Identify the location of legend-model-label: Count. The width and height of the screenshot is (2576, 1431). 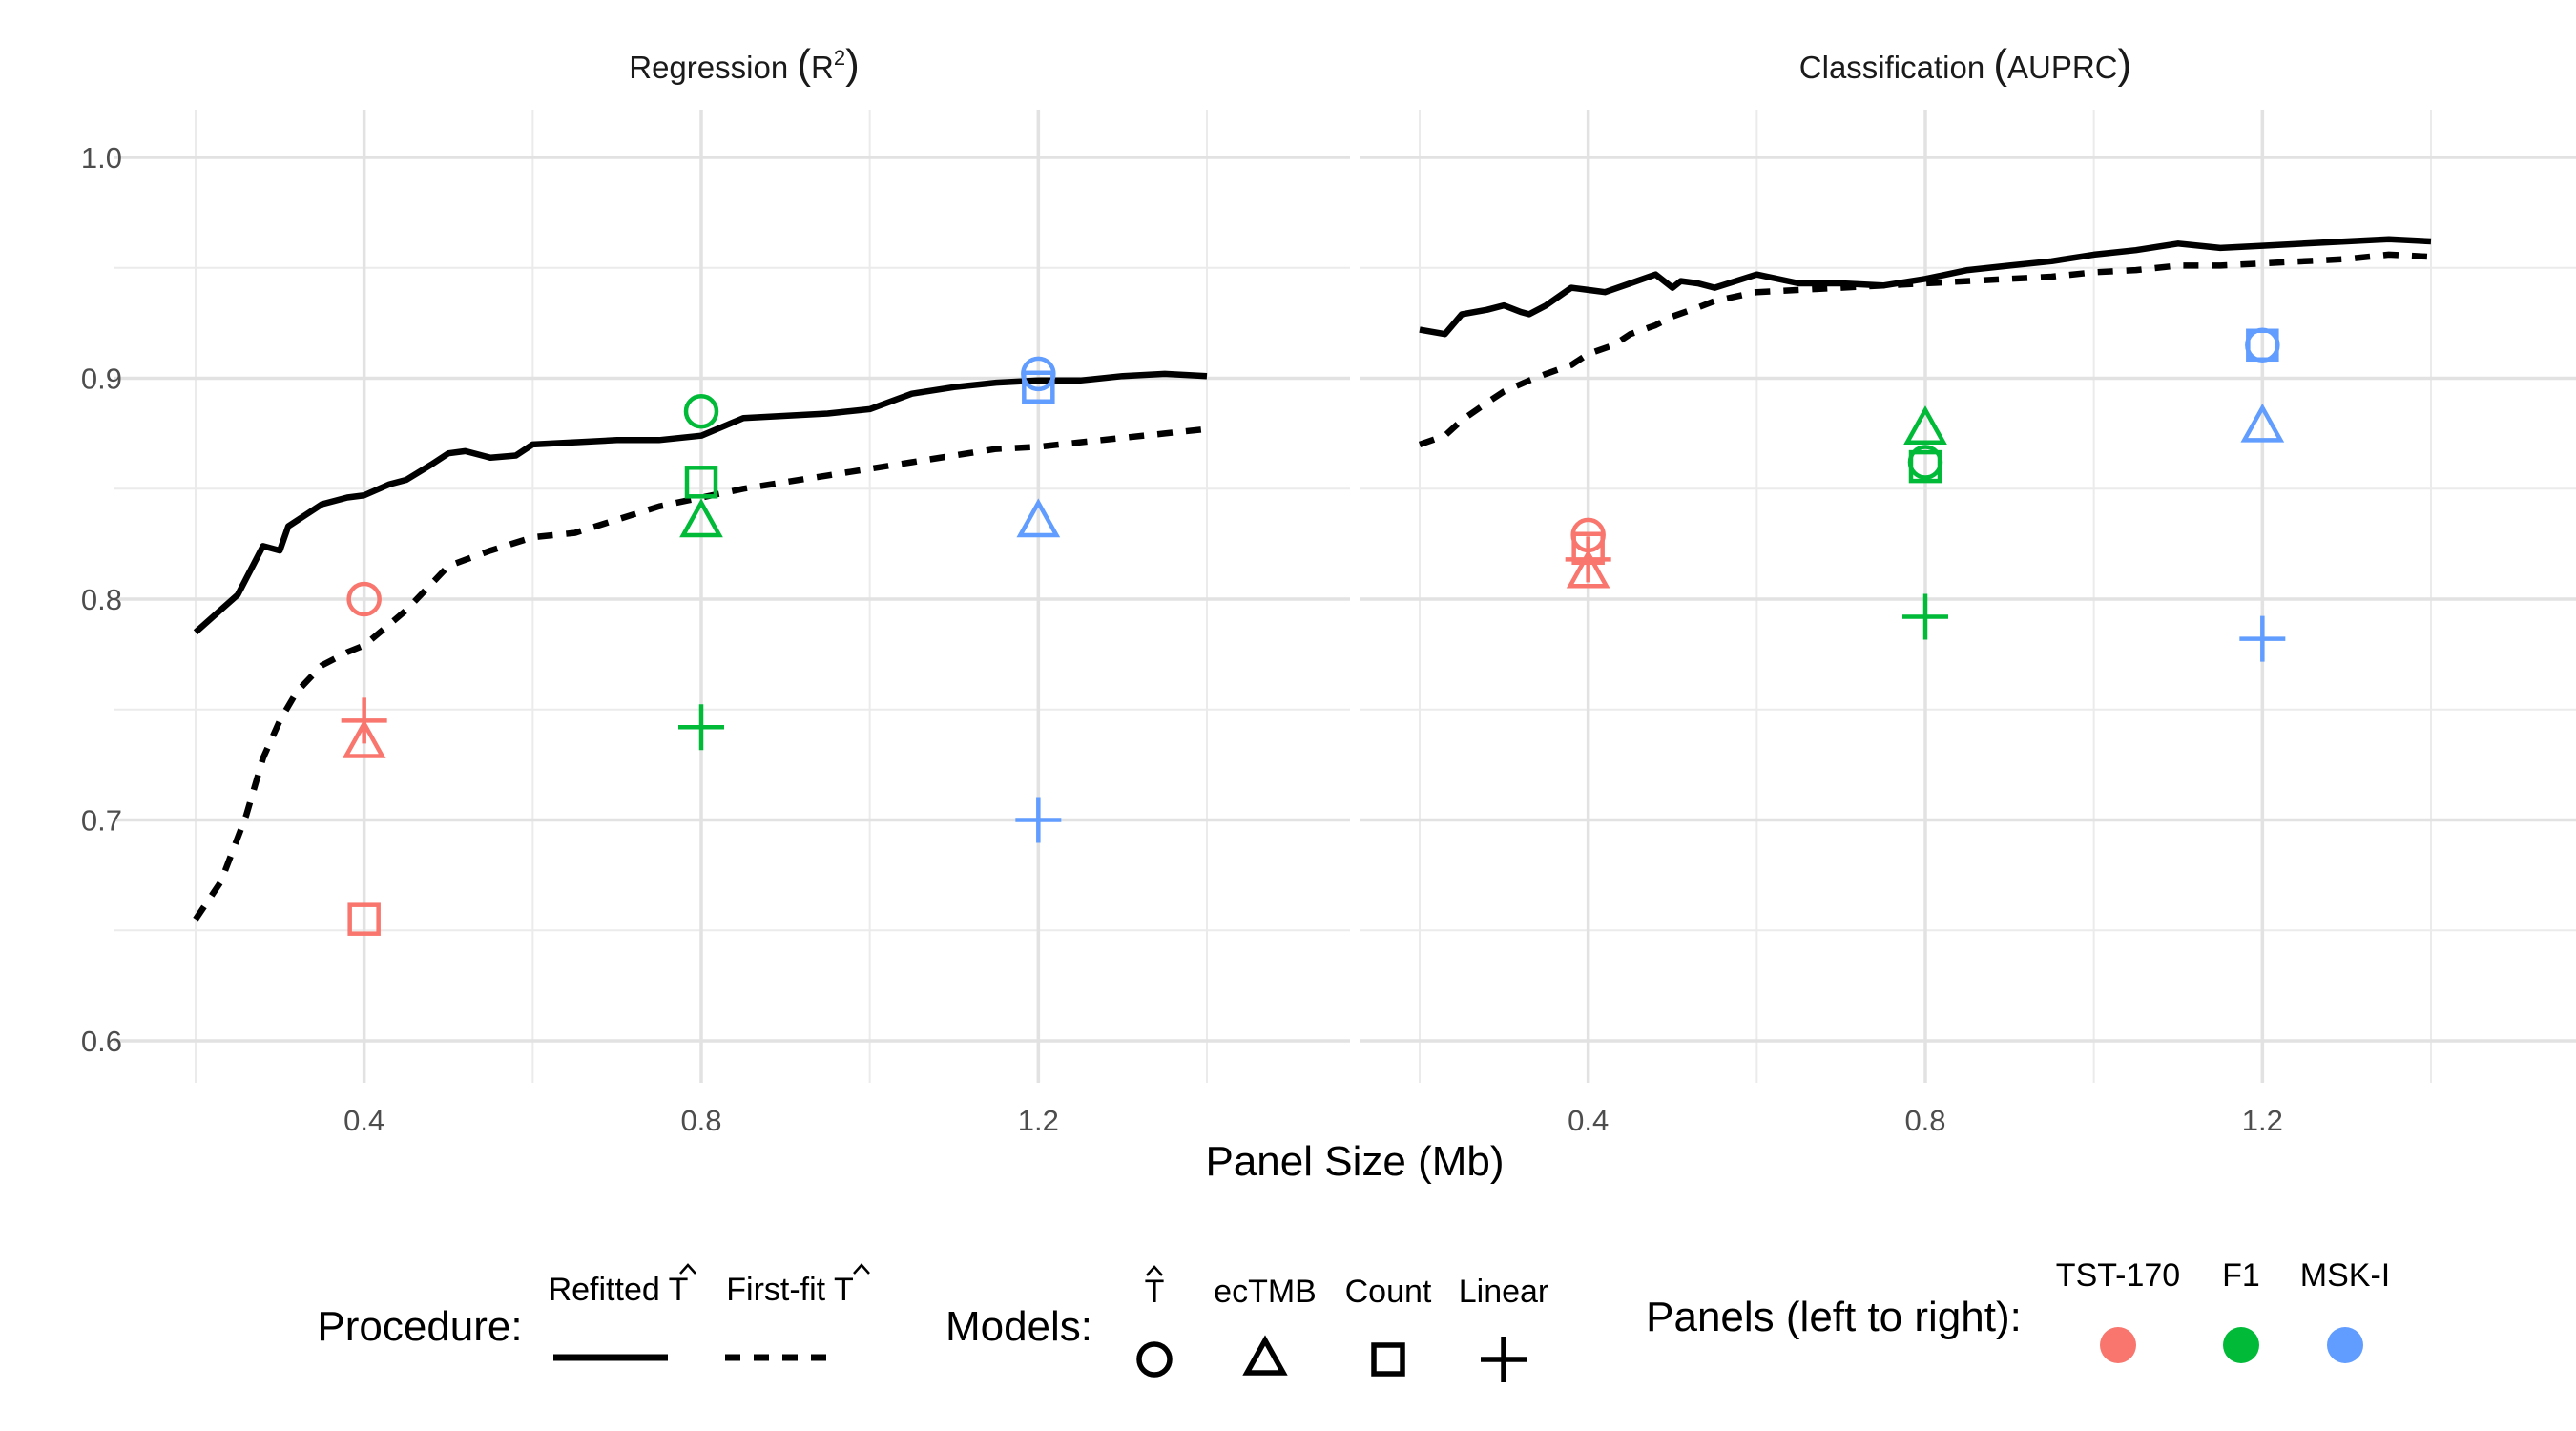
(1388, 1292).